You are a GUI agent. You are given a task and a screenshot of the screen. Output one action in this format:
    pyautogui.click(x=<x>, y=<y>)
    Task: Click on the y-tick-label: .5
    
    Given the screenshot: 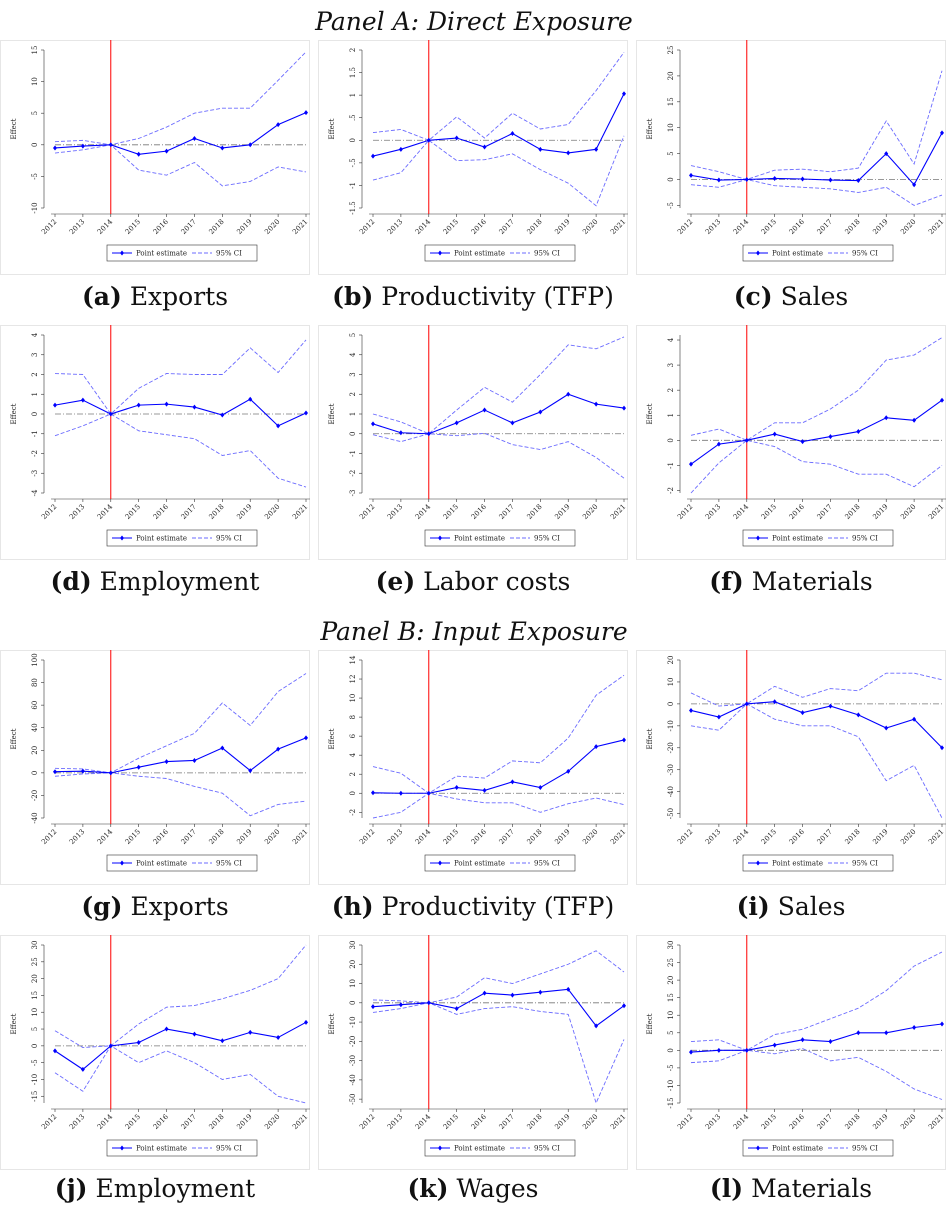 What is the action you would take?
    pyautogui.click(x=353, y=117)
    